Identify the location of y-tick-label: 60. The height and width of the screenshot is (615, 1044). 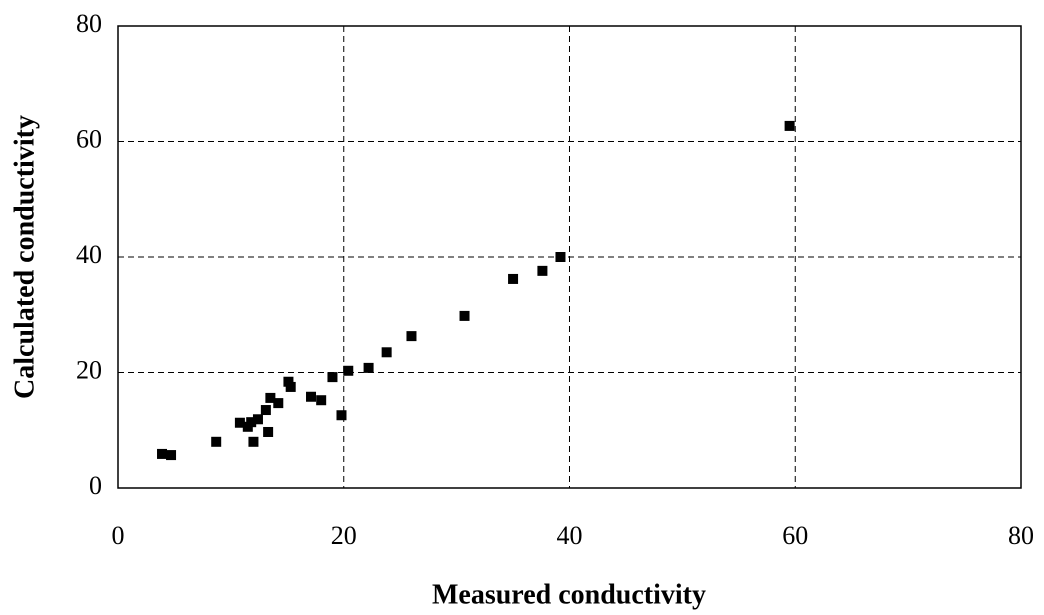
(89, 138).